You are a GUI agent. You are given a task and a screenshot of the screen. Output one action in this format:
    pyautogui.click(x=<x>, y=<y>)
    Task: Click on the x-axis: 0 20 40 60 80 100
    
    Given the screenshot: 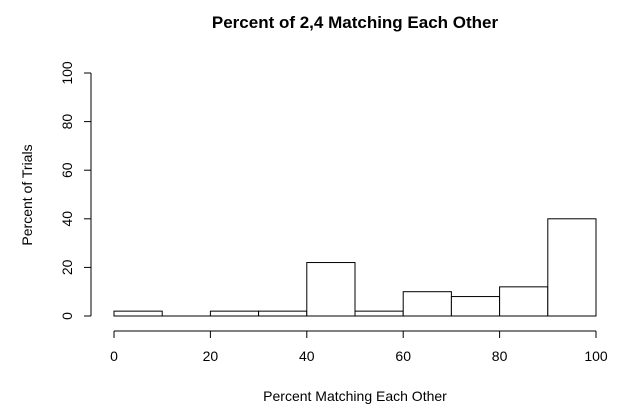 What is the action you would take?
    pyautogui.click(x=359, y=347)
    